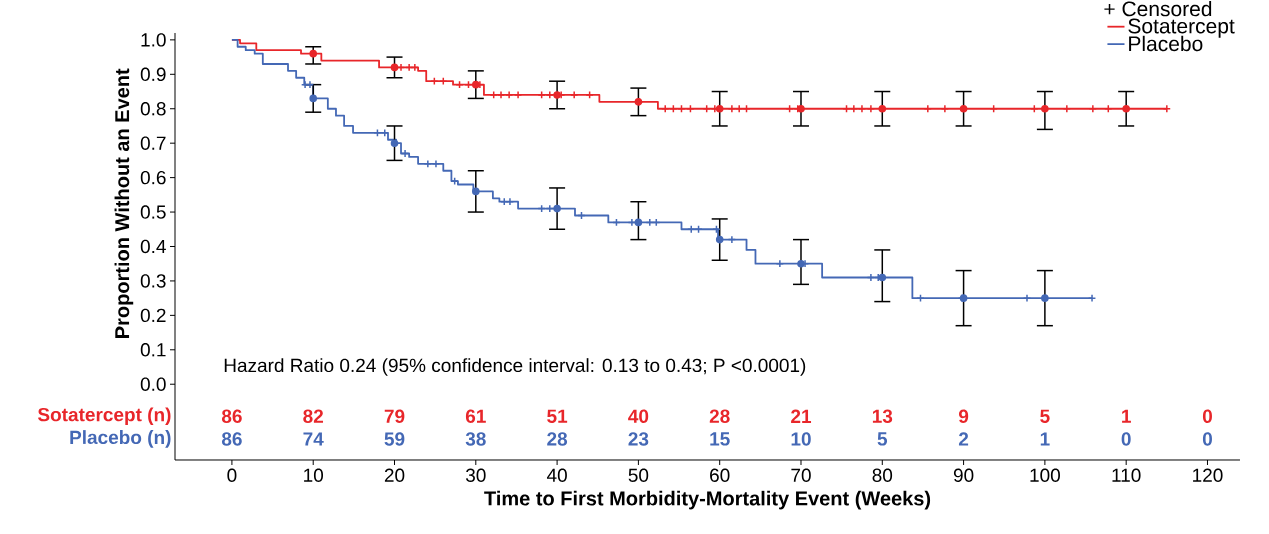 The height and width of the screenshot is (534, 1269). I want to click on y-tick-label: 0.3, so click(153, 281).